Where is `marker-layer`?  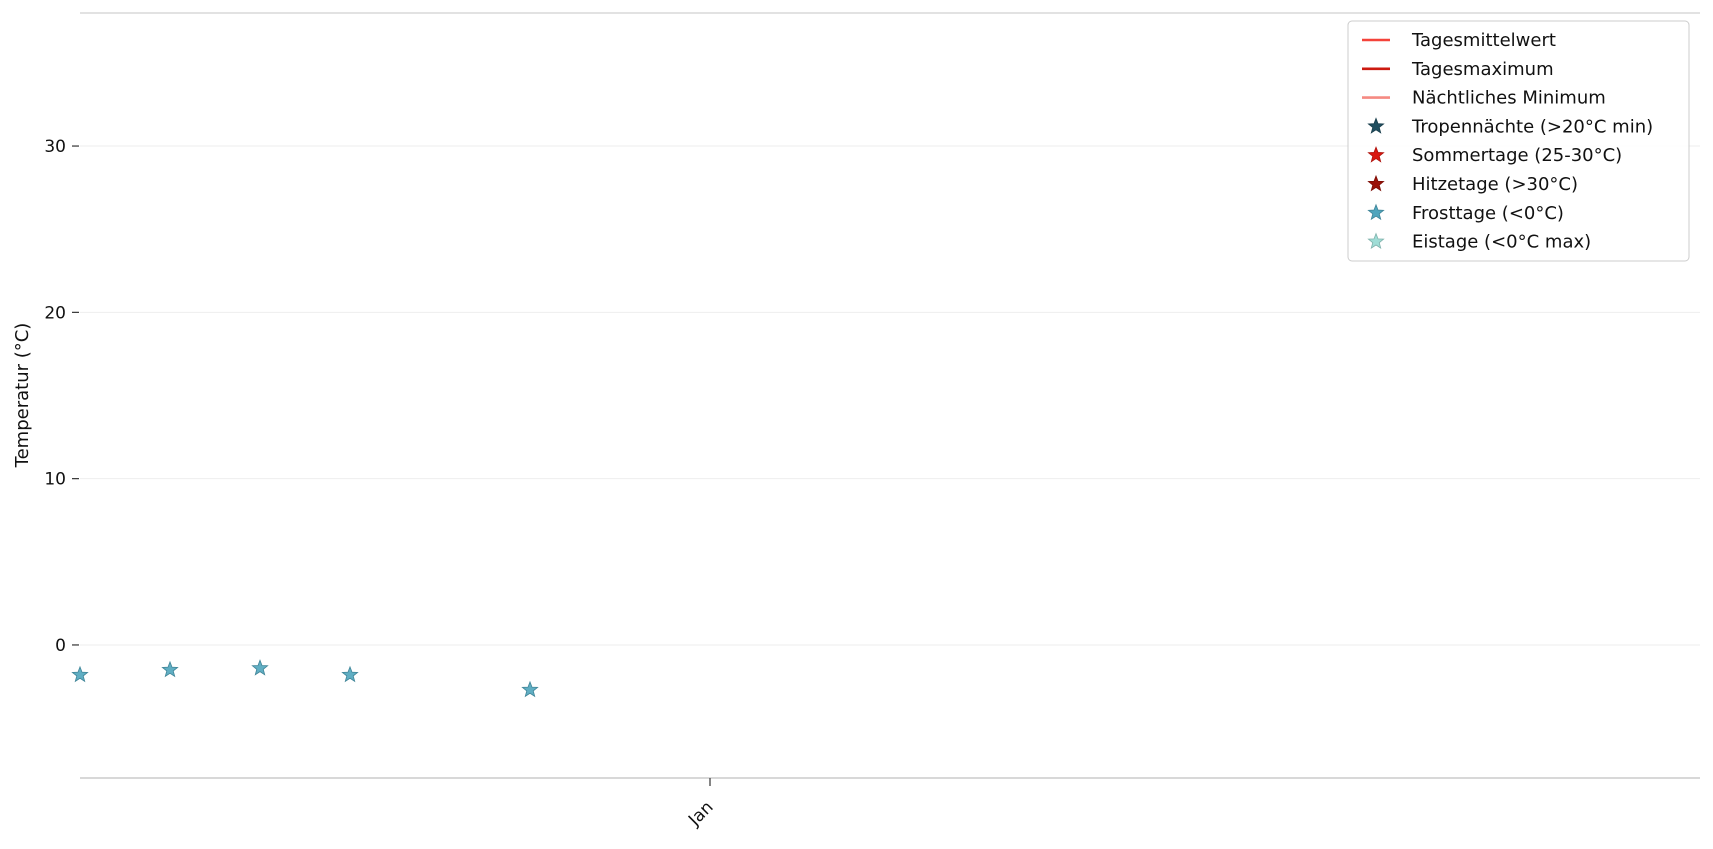
marker-layer is located at coordinates (305, 678).